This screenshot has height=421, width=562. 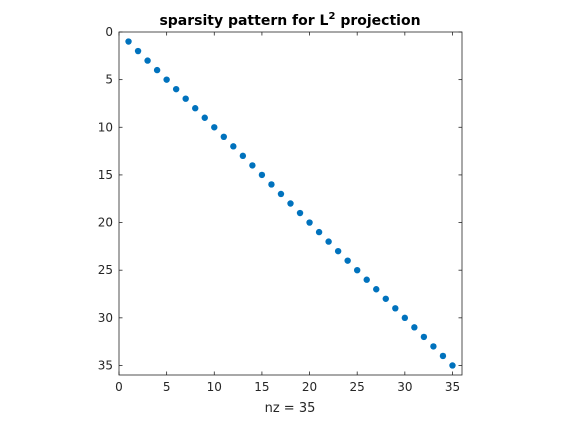 I want to click on y-axis-tick-labels: 0 5 10 15 20 25 30 35, so click(x=105, y=198).